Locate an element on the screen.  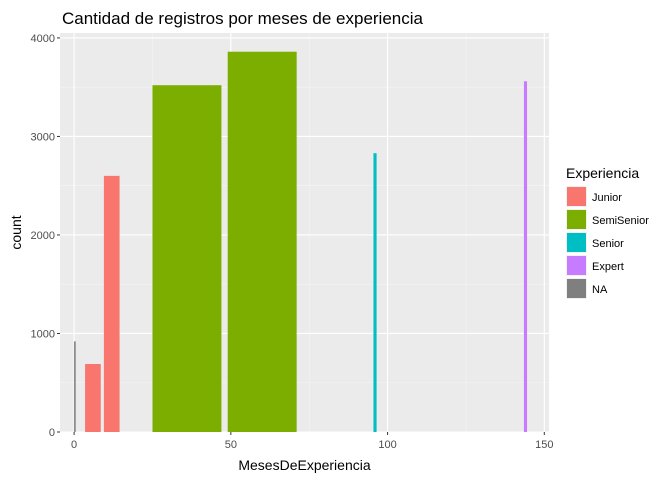
legend-item-na: NA is located at coordinates (587, 288).